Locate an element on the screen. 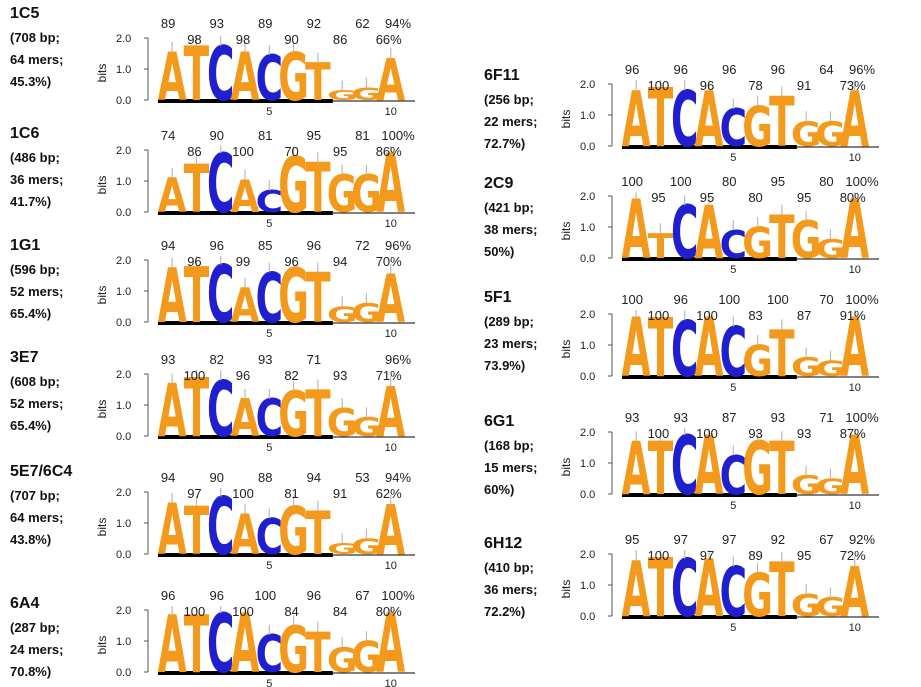  logo-info-line: 41.7%) is located at coordinates (30, 201).